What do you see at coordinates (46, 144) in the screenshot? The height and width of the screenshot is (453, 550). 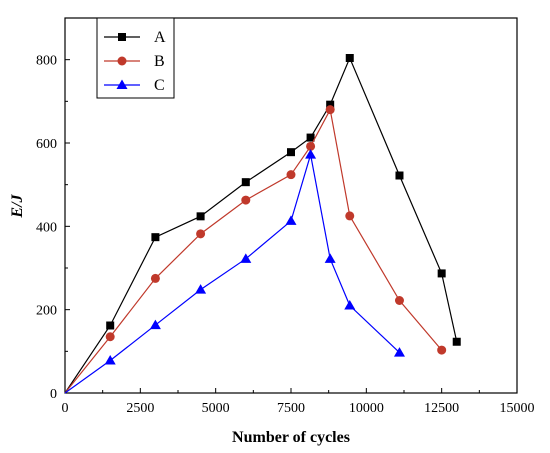 I see `y-tick-label: 600` at bounding box center [46, 144].